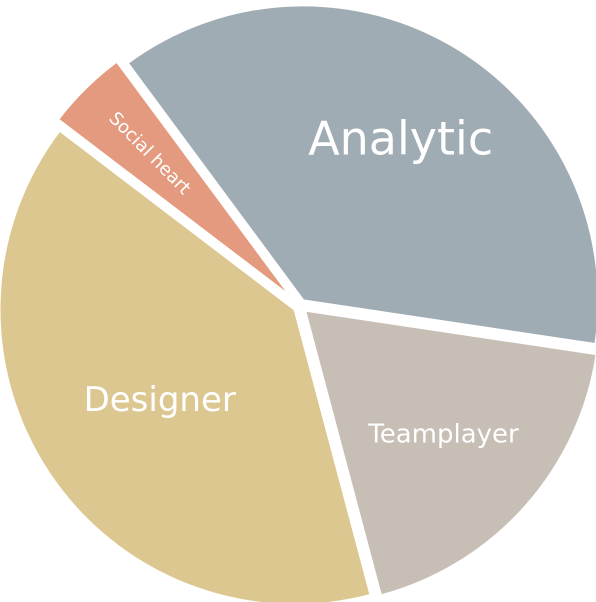 Image resolution: width=596 pixels, height=602 pixels. What do you see at coordinates (160, 400) in the screenshot?
I see `pie-label-designer: Designer` at bounding box center [160, 400].